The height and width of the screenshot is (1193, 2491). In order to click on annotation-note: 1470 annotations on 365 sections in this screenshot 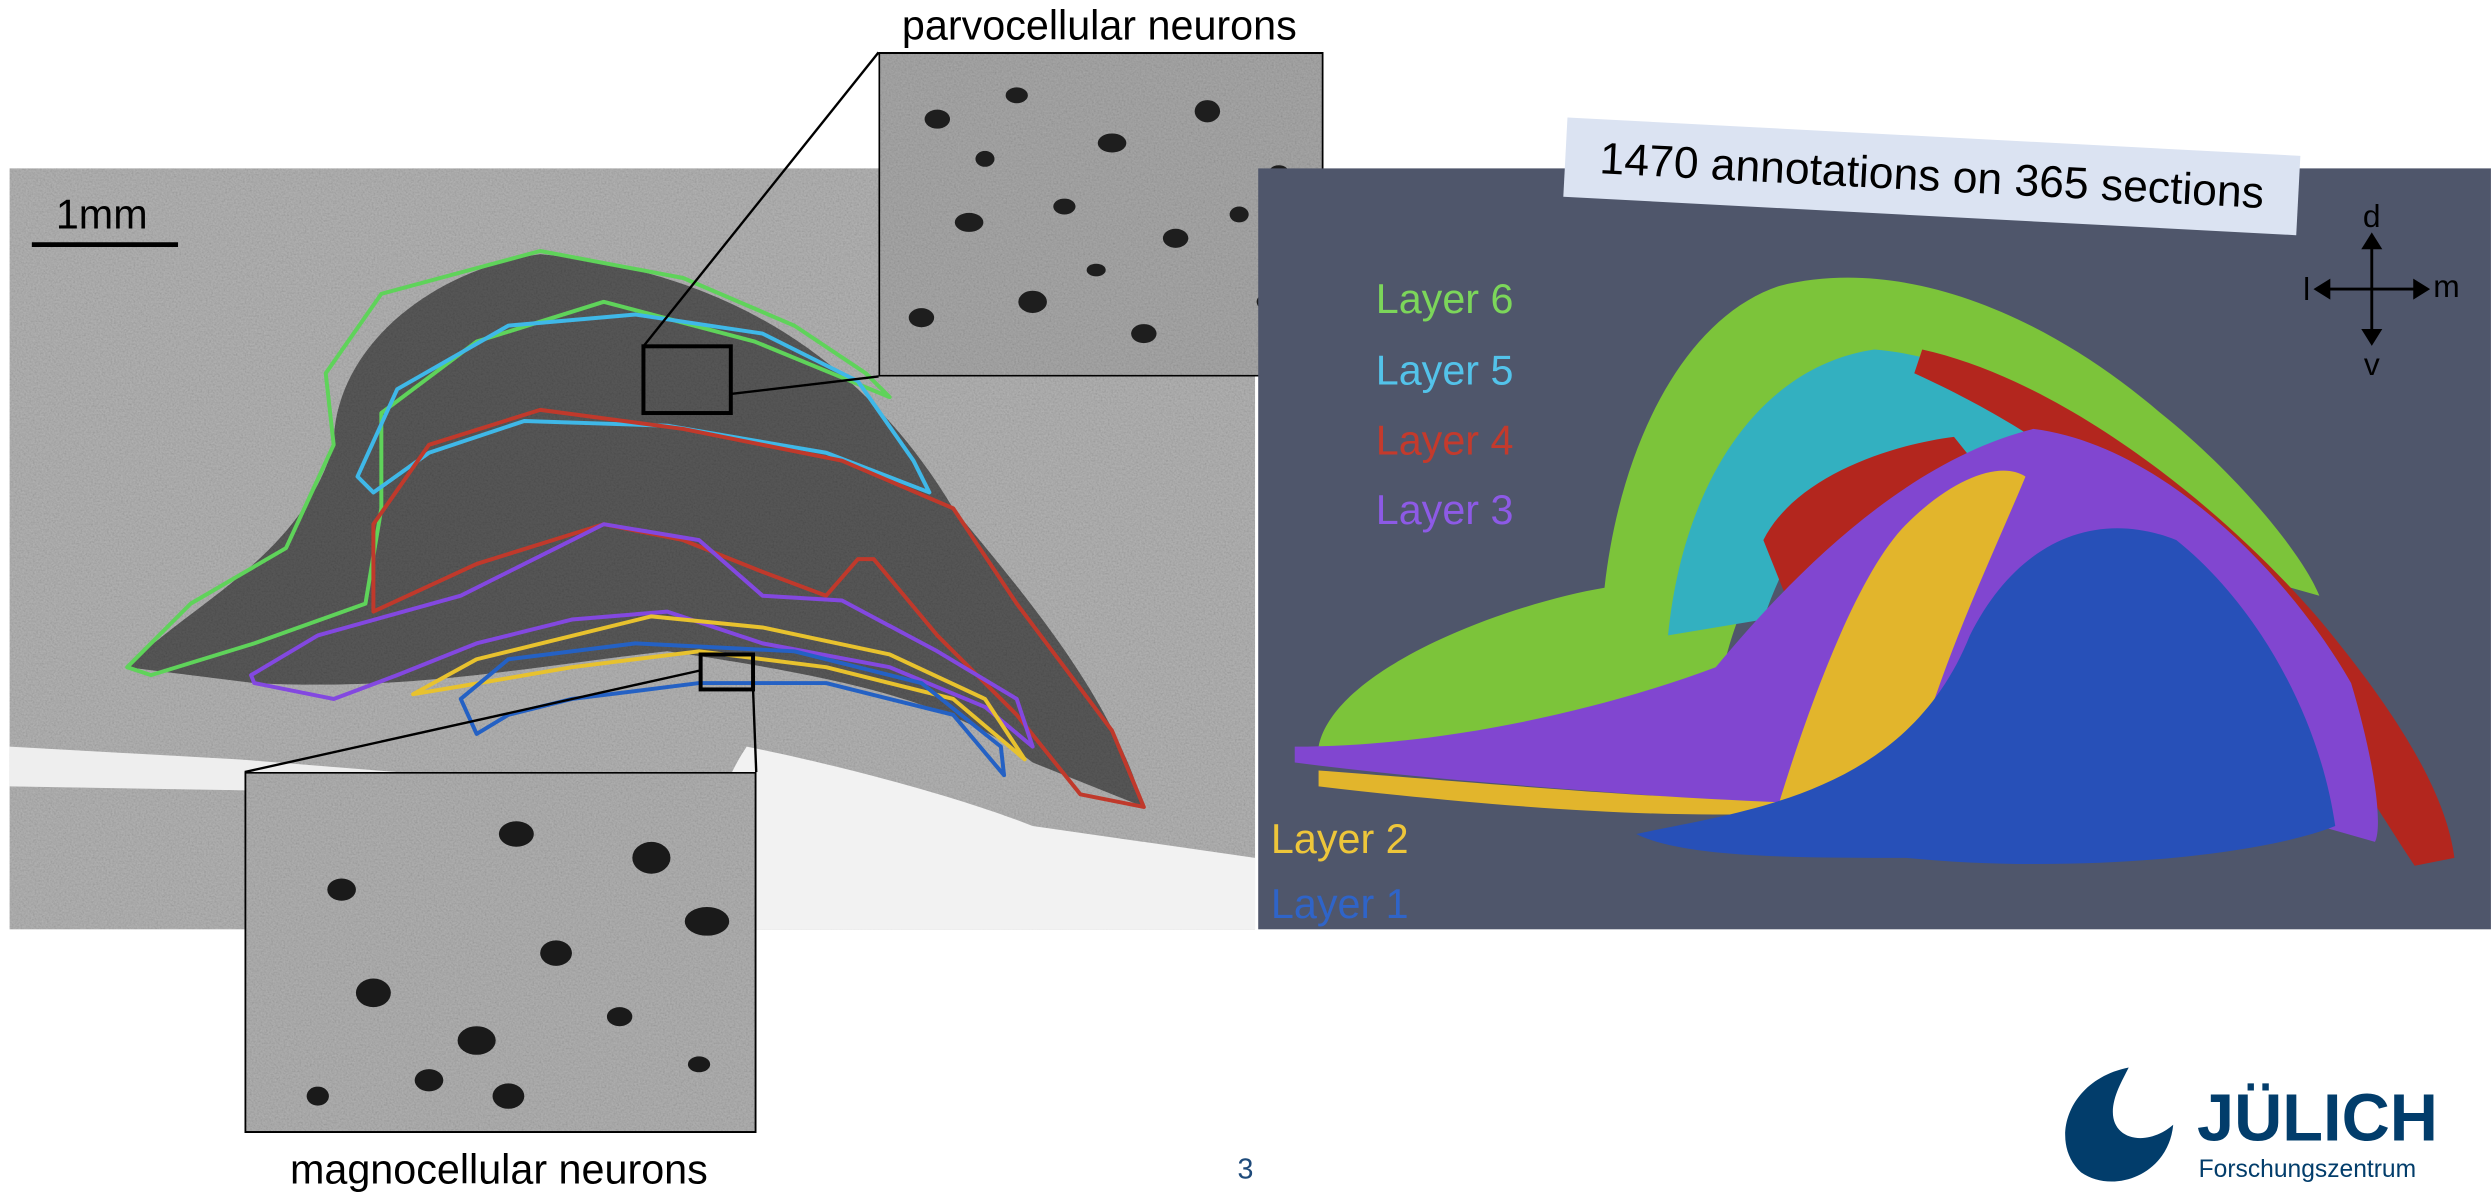, I will do `click(1932, 176)`.